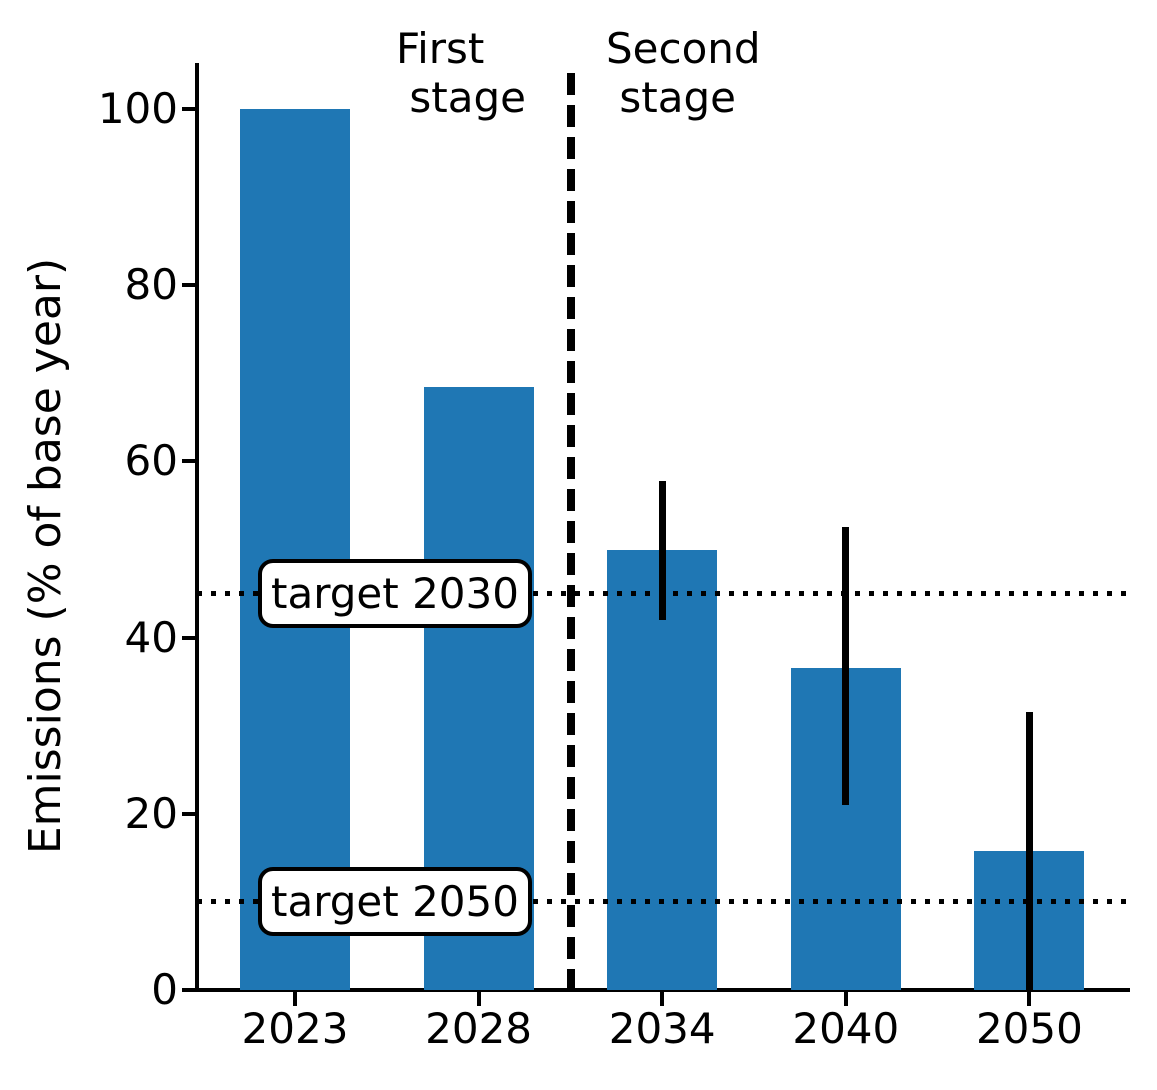  I want to click on annotation-second-stage: Second stage, so click(683, 73).